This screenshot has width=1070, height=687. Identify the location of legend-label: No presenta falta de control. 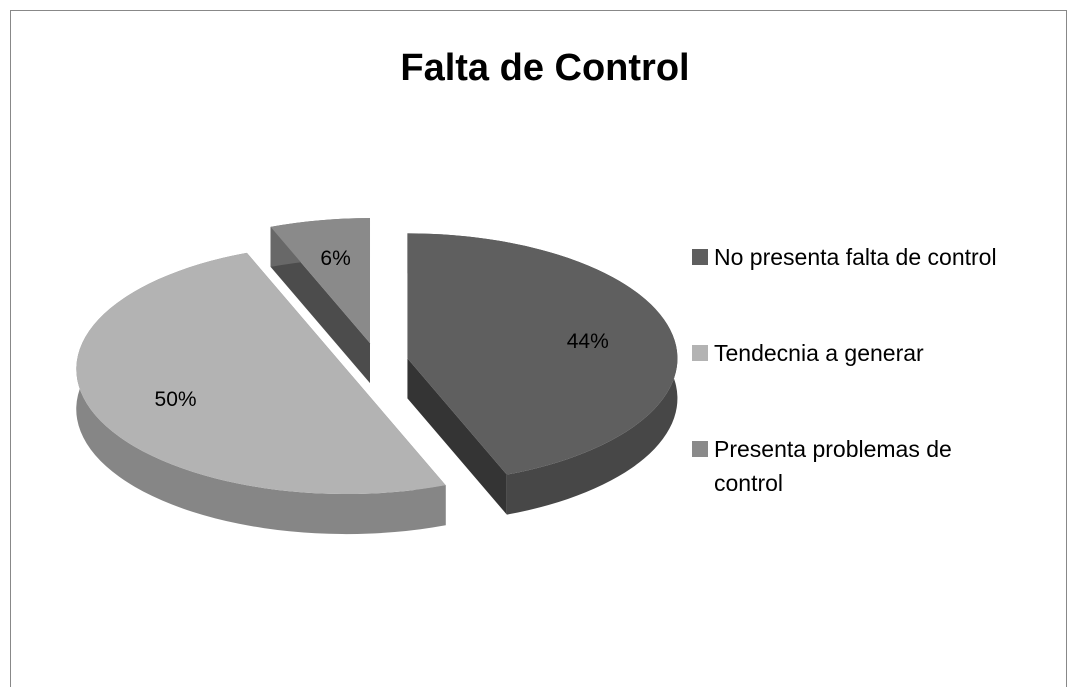
(855, 257).